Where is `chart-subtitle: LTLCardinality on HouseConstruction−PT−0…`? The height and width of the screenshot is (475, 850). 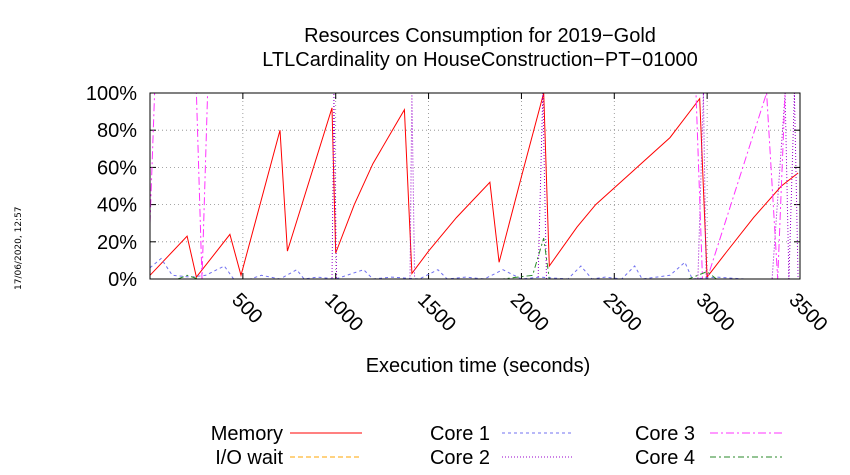
chart-subtitle: LTLCardinality on HouseConstruction−PT−0… is located at coordinates (479, 60).